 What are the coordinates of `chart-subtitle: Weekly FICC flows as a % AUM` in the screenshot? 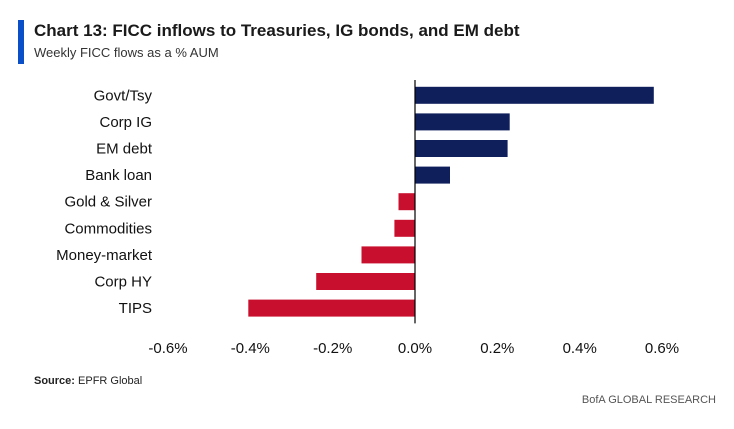 It's located at (126, 52).